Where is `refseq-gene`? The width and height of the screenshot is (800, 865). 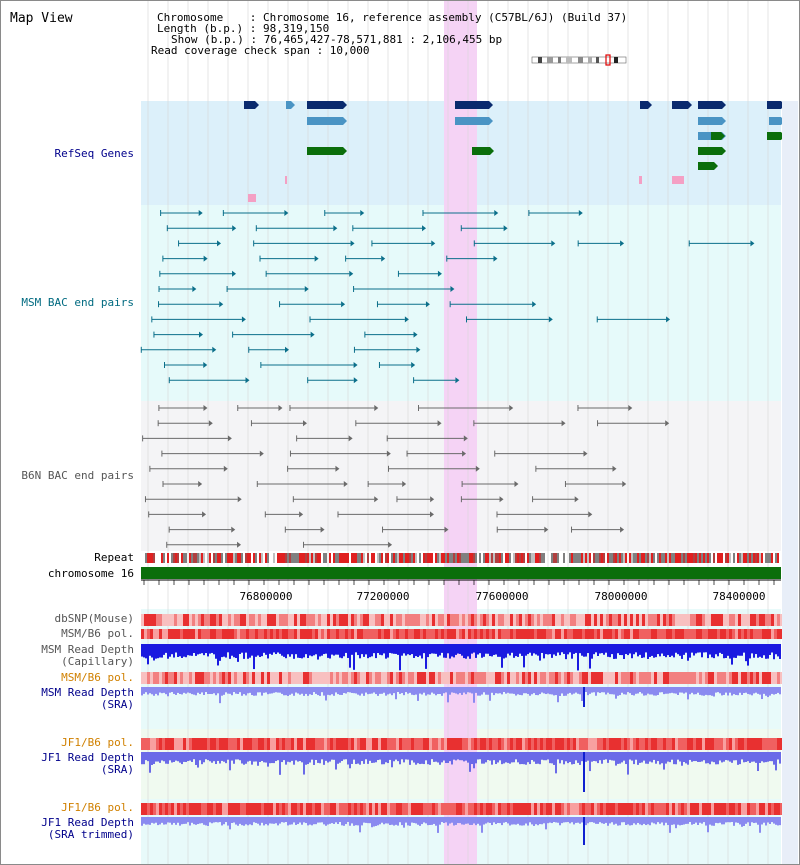
refseq-gene is located at coordinates (325, 121).